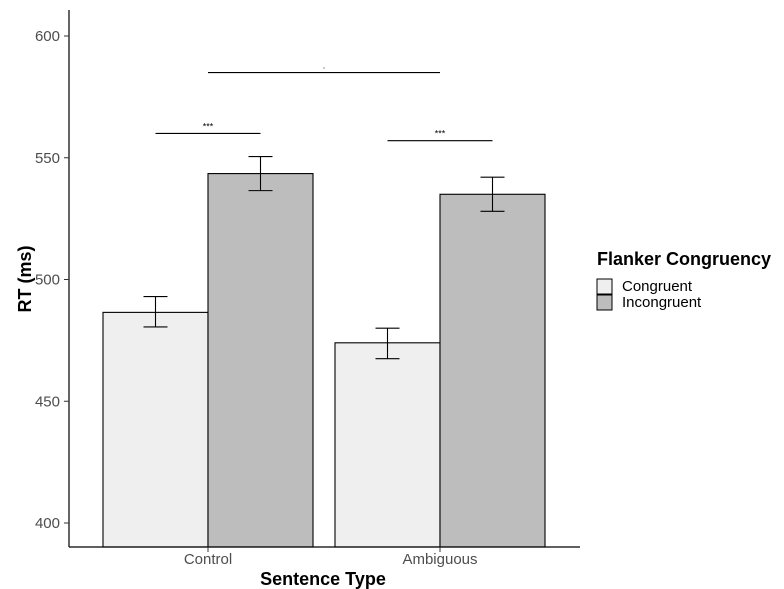 The height and width of the screenshot is (589, 784). I want to click on significance-bracket-2: ., so click(324, 67).